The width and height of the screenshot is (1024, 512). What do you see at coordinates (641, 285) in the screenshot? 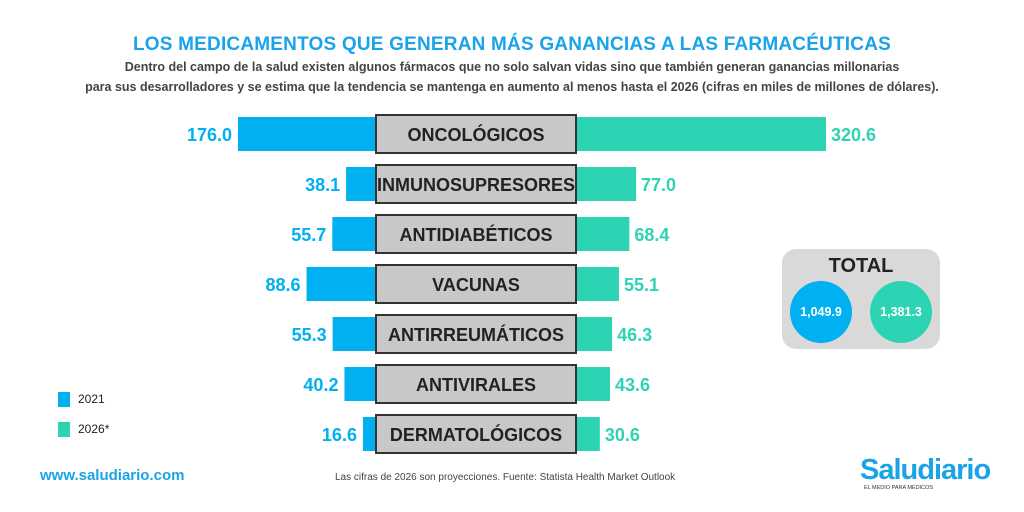
I see `value-label-2026-3: 55.1` at bounding box center [641, 285].